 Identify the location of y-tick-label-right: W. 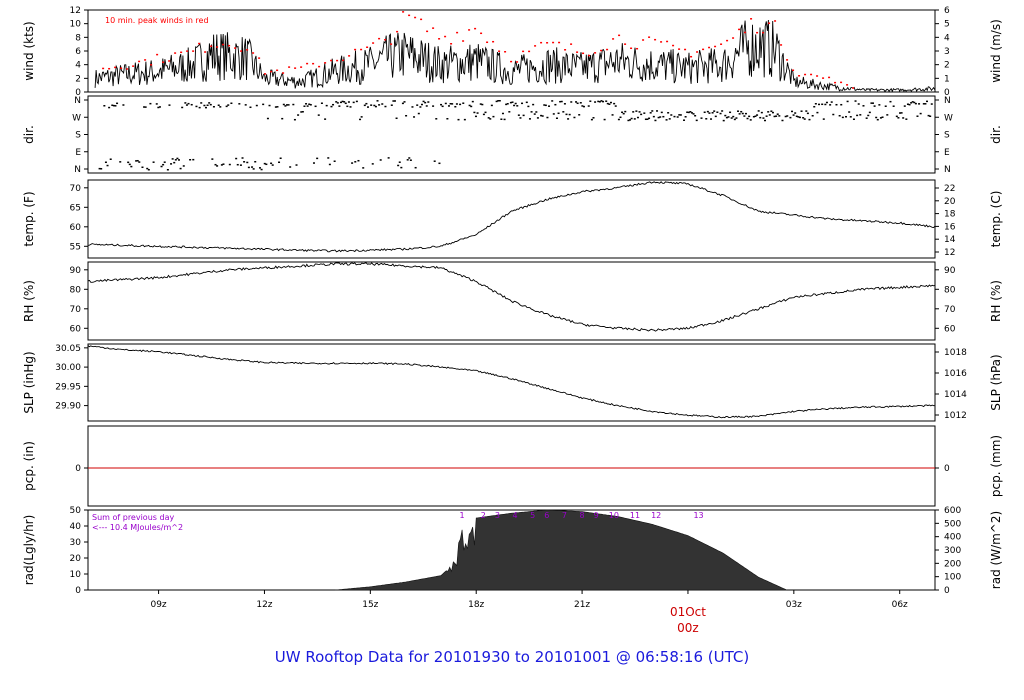
(948, 118).